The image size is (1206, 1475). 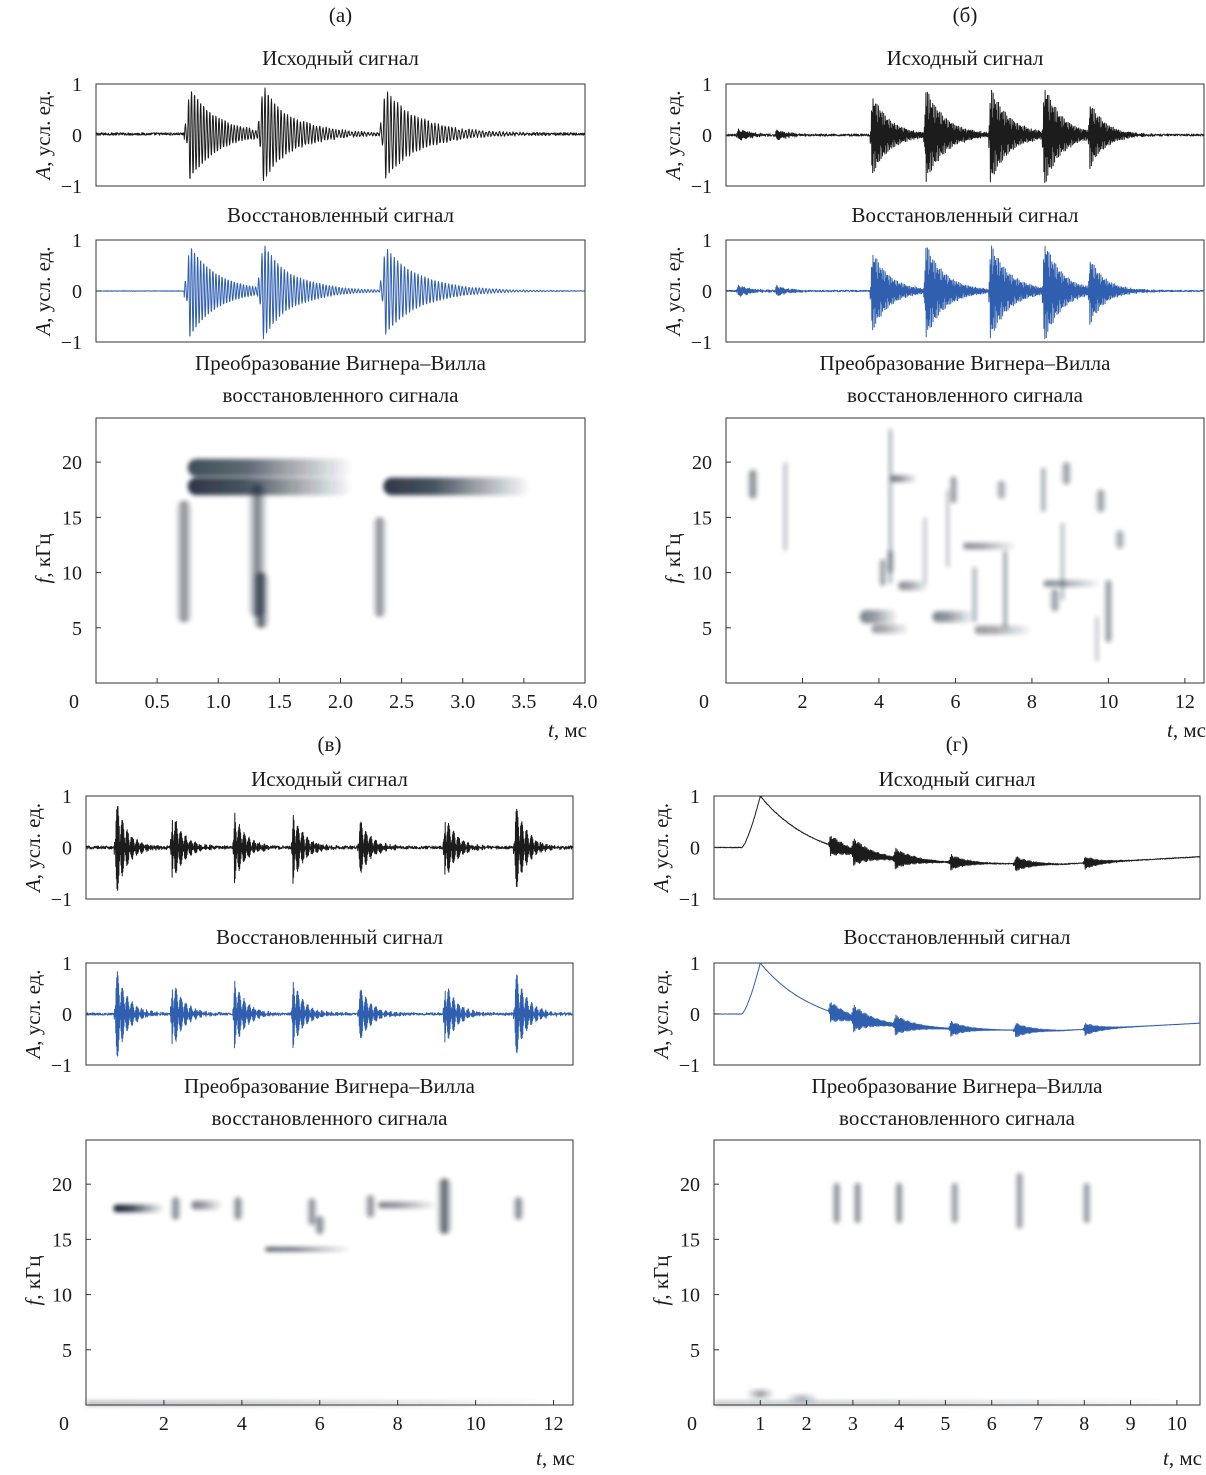 What do you see at coordinates (945, 1424) in the screenshot?
I see `time-tick-label: 5` at bounding box center [945, 1424].